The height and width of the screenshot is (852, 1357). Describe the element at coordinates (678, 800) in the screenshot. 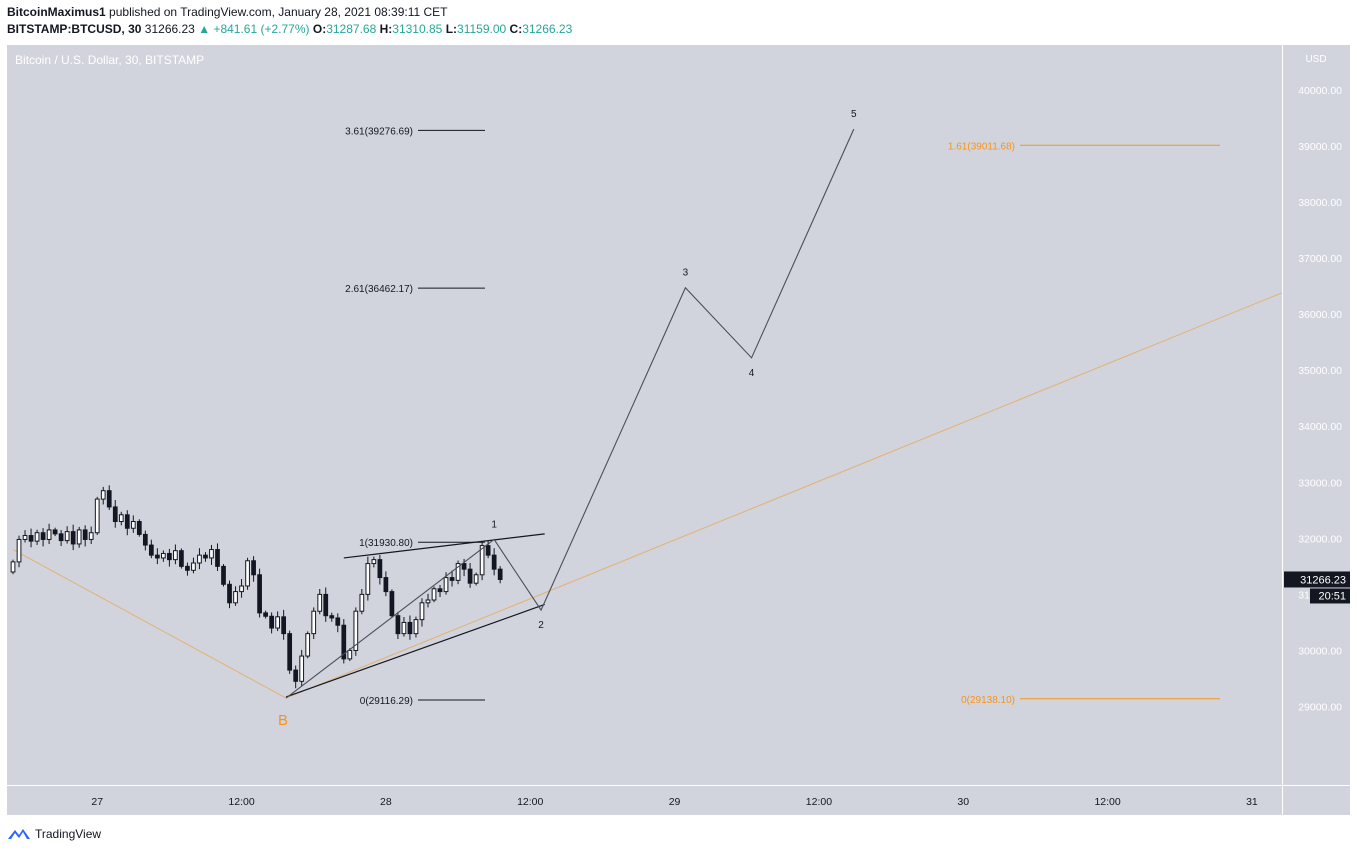

I see `time-axis` at that location.